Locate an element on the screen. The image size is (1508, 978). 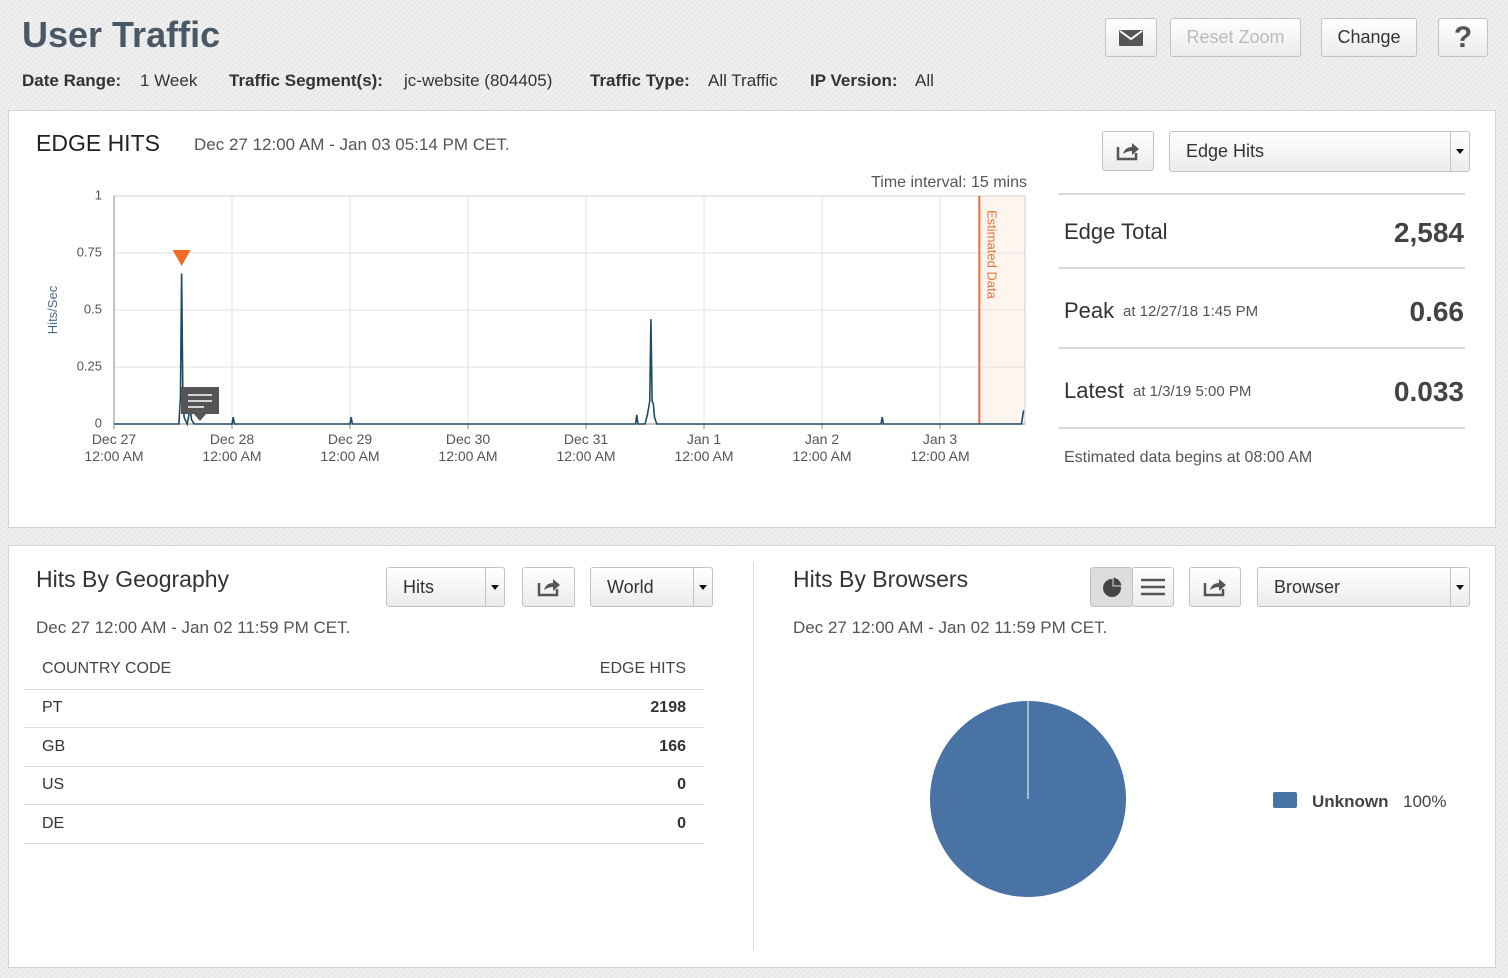
pie-icon is located at coordinates (1112, 586).